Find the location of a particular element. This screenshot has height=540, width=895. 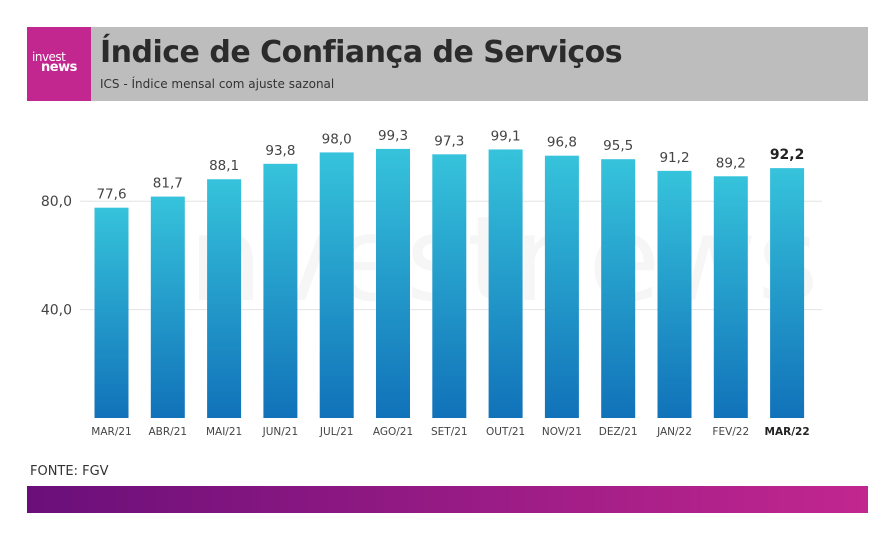

footer-gradient-bar is located at coordinates (447, 499).